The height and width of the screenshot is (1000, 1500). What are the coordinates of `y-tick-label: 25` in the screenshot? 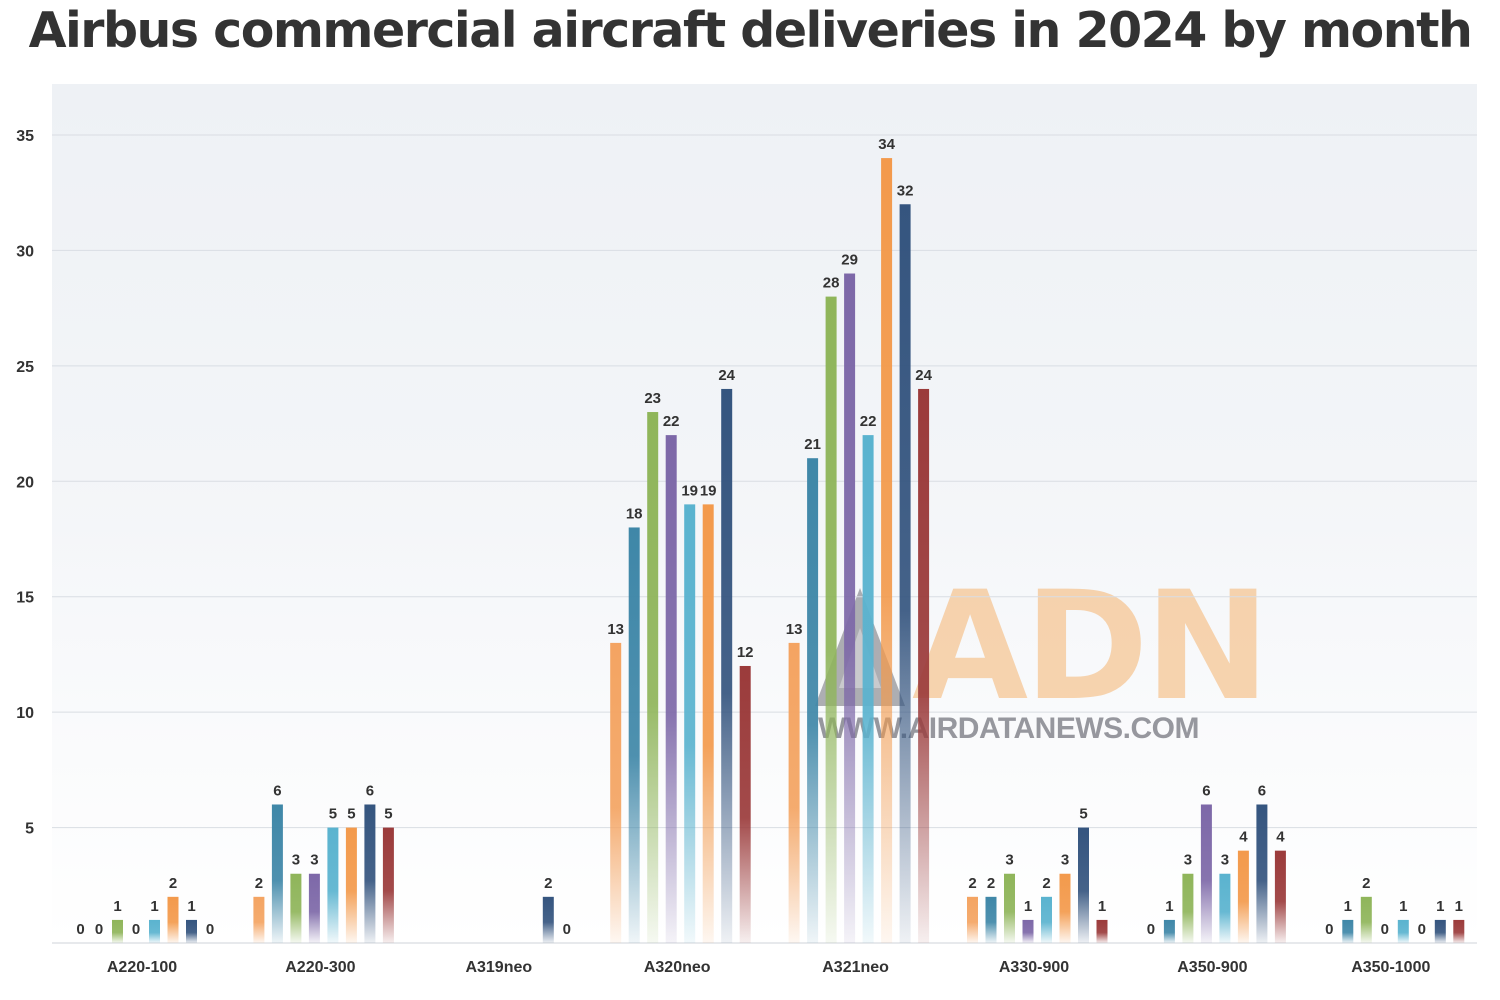 It's located at (25, 367).